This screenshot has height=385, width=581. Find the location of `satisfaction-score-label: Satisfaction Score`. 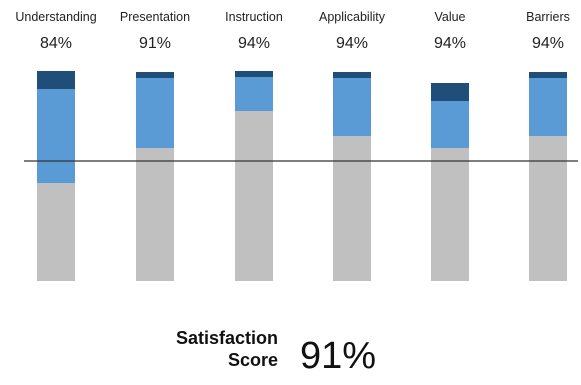

satisfaction-score-label: Satisfaction Score is located at coordinates (198, 349).